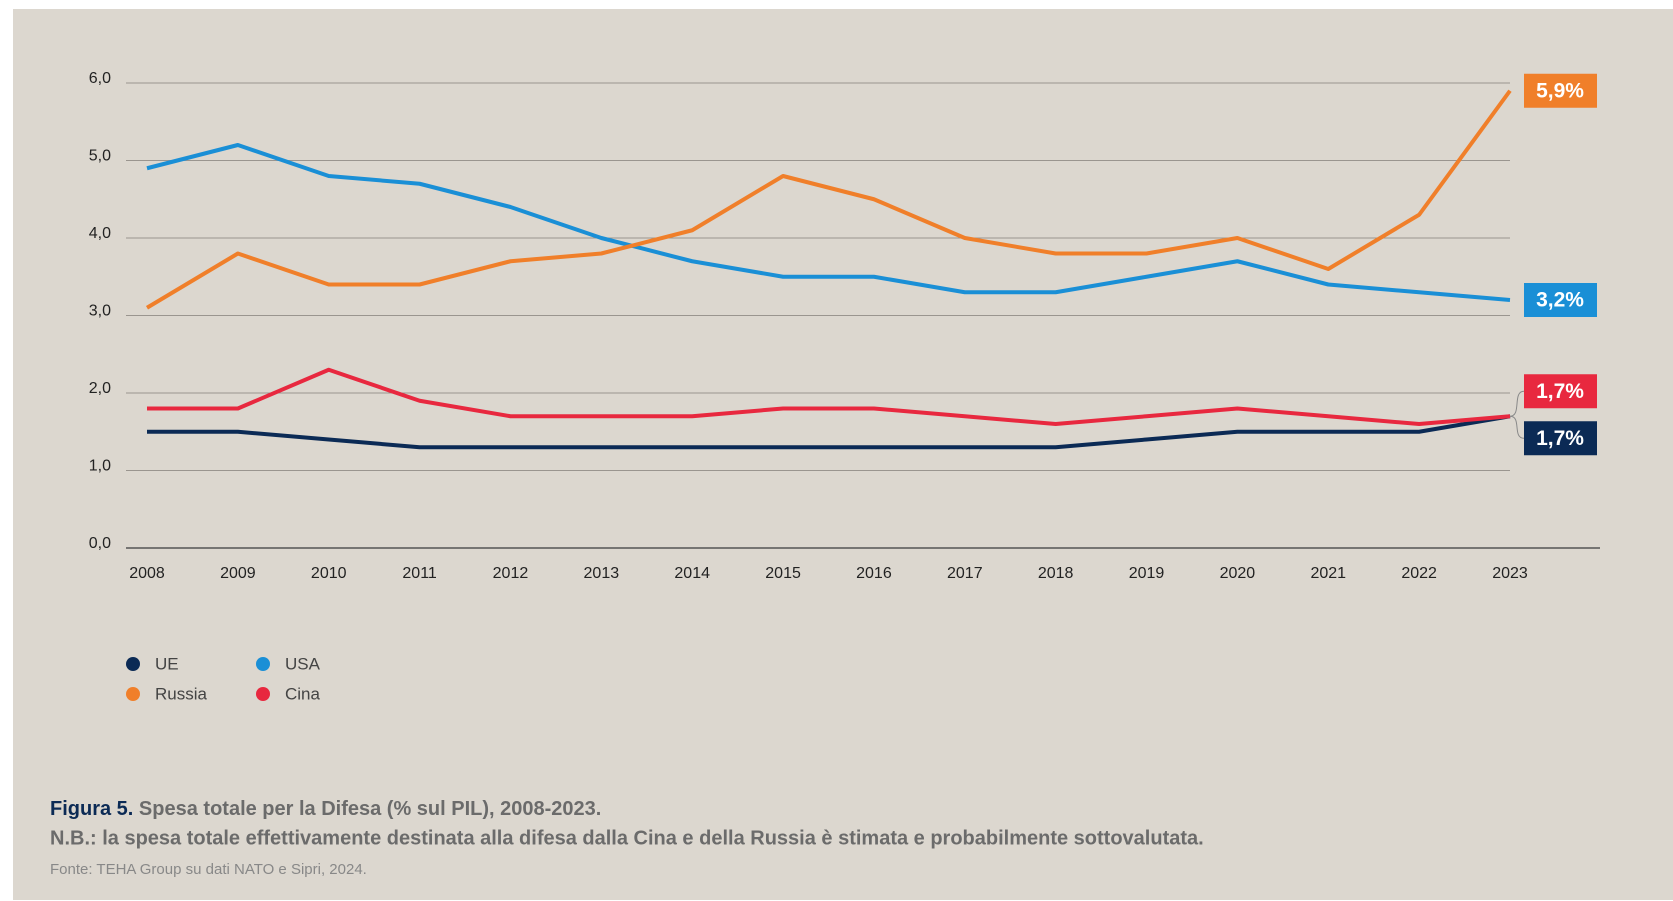  I want to click on legend-label: Russia, so click(181, 693).